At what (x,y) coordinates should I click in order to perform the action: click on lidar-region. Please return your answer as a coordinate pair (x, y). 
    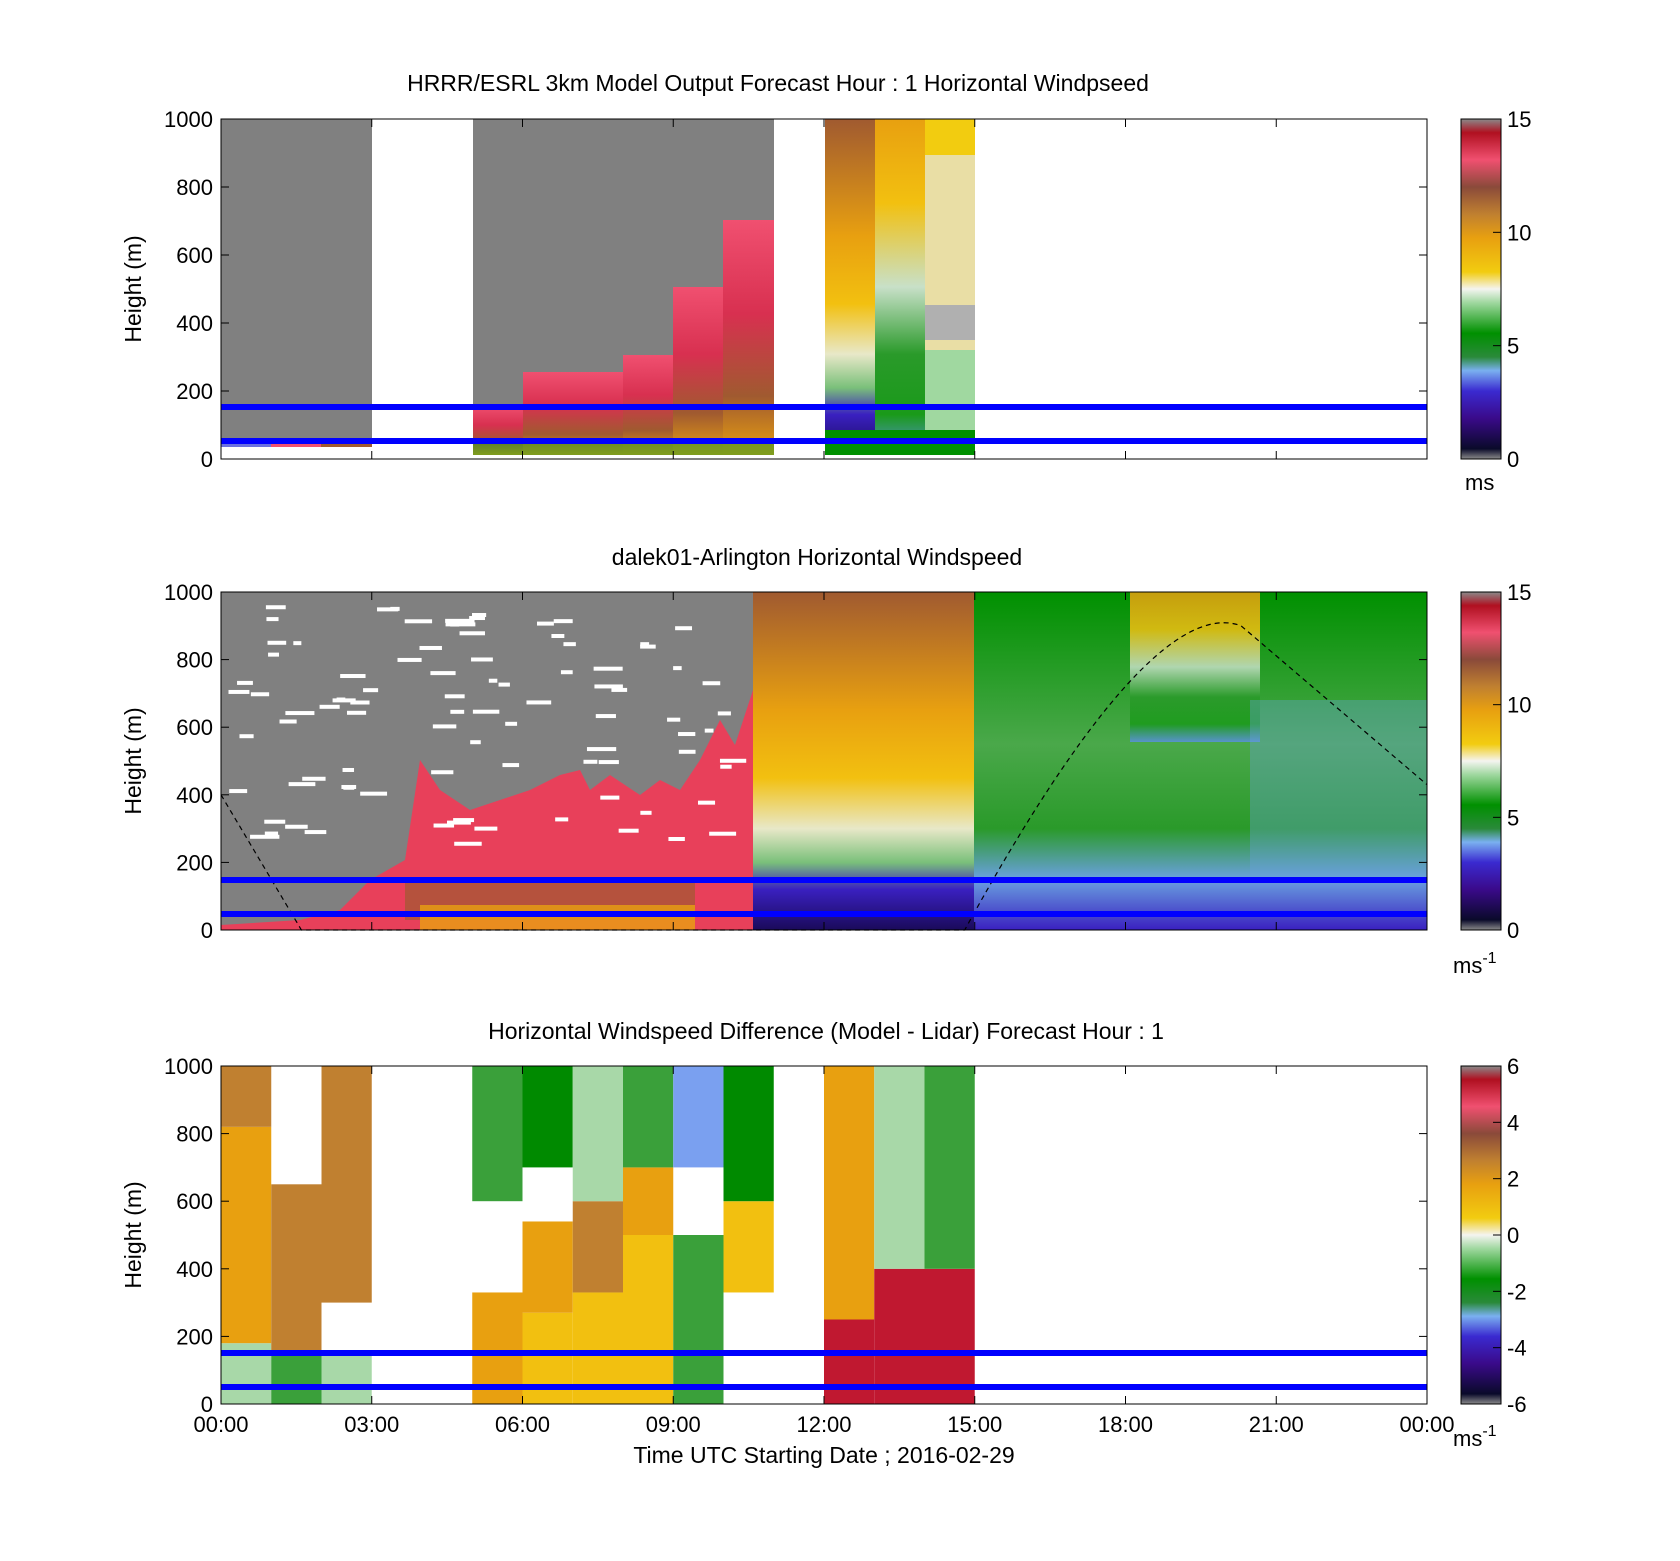
    Looking at the image, I should click on (1338, 790).